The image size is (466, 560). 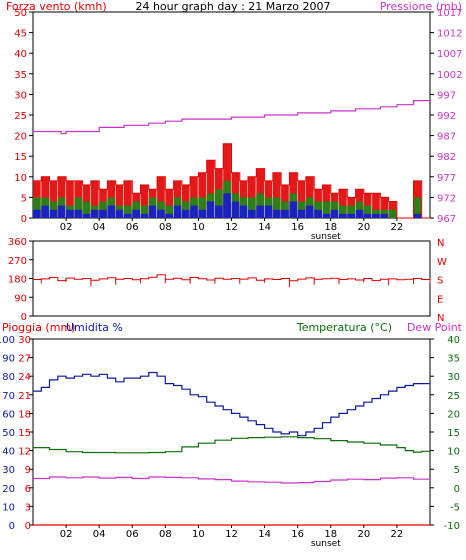 What do you see at coordinates (440, 281) in the screenshot?
I see `compass-tick-label: S` at bounding box center [440, 281].